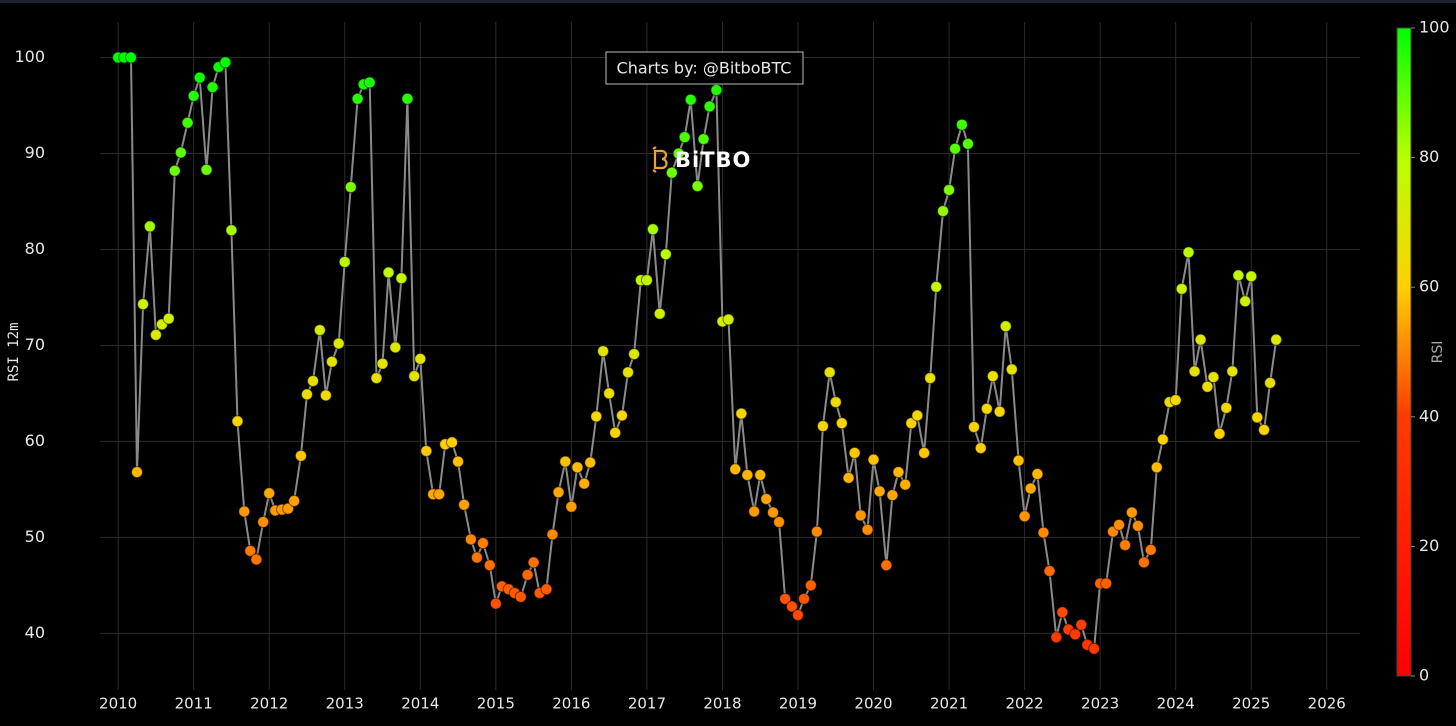 The width and height of the screenshot is (1456, 726). What do you see at coordinates (496, 704) in the screenshot?
I see `x-tick-label: 2015` at bounding box center [496, 704].